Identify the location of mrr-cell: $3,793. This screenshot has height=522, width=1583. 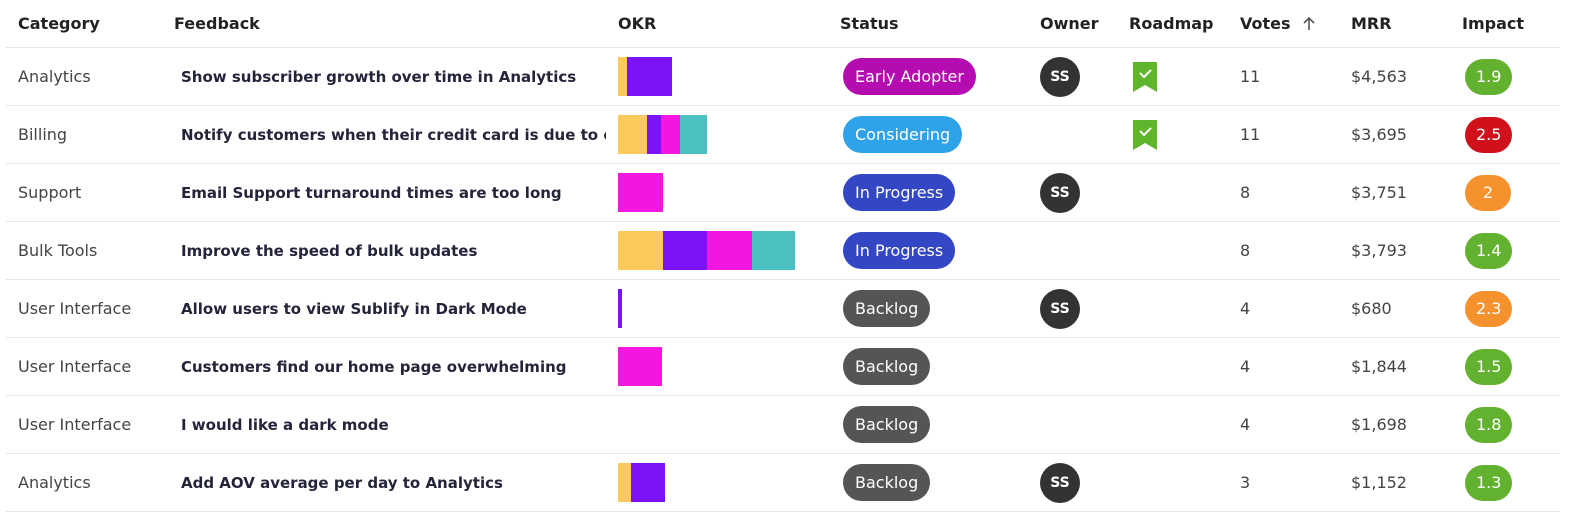
(1379, 250).